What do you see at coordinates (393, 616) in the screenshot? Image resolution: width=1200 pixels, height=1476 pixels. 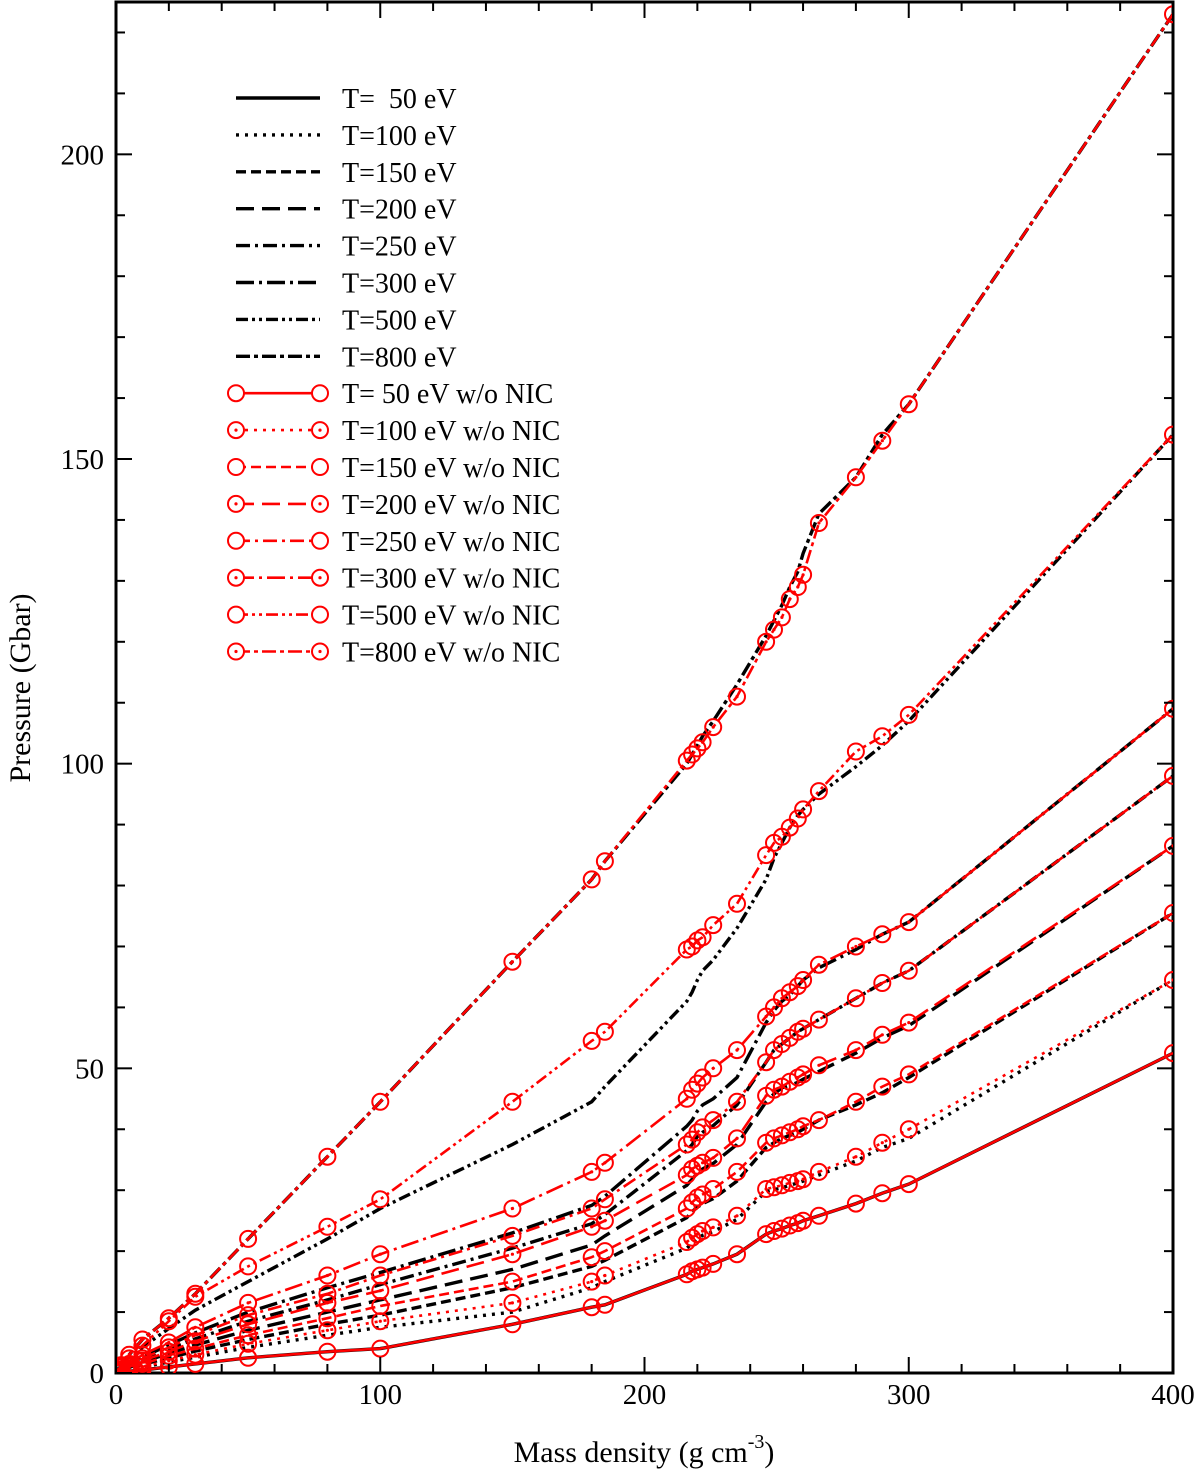 I see `legend-entry: T=500 eV w/o NIC` at bounding box center [393, 616].